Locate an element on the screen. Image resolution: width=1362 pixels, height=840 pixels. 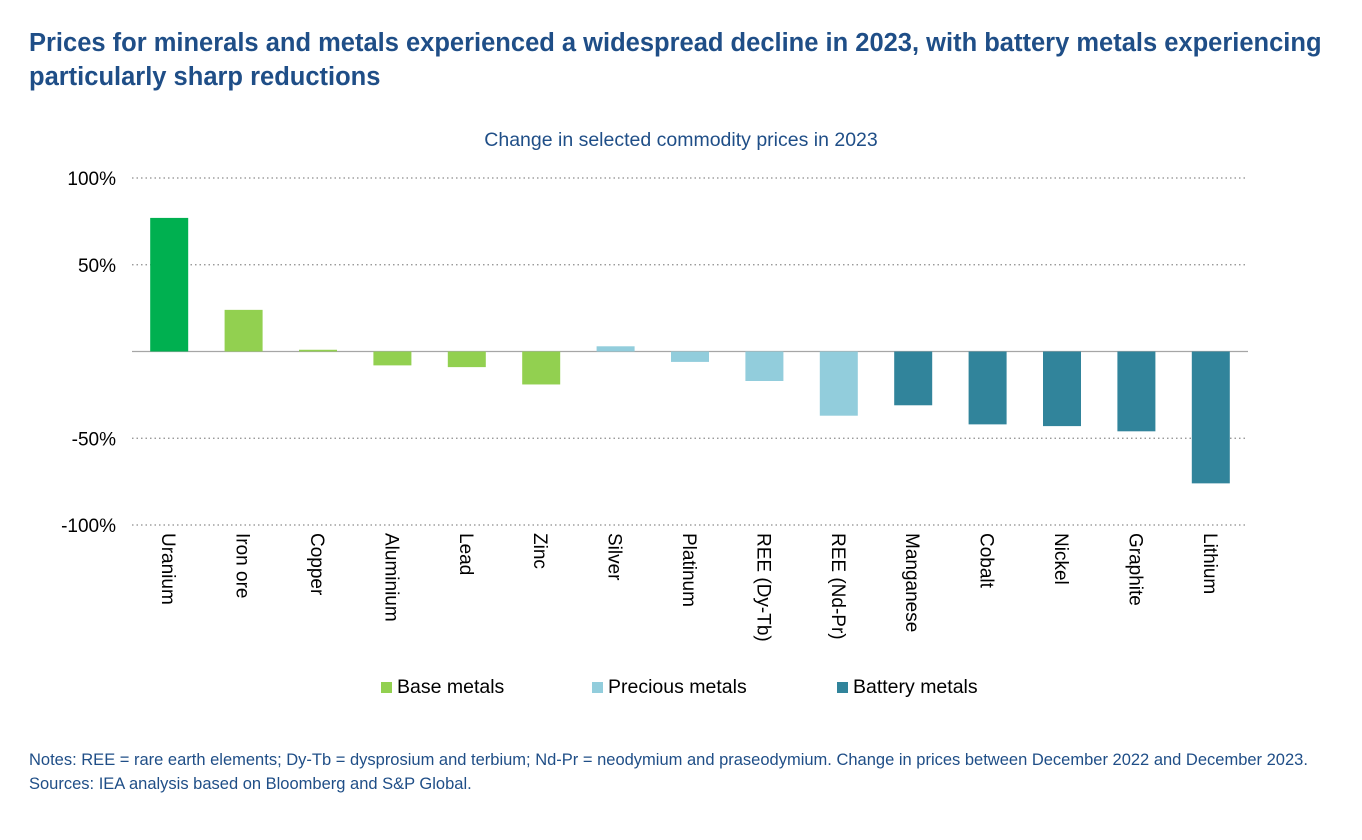
legend-swatch-battery-metals is located at coordinates (842, 687).